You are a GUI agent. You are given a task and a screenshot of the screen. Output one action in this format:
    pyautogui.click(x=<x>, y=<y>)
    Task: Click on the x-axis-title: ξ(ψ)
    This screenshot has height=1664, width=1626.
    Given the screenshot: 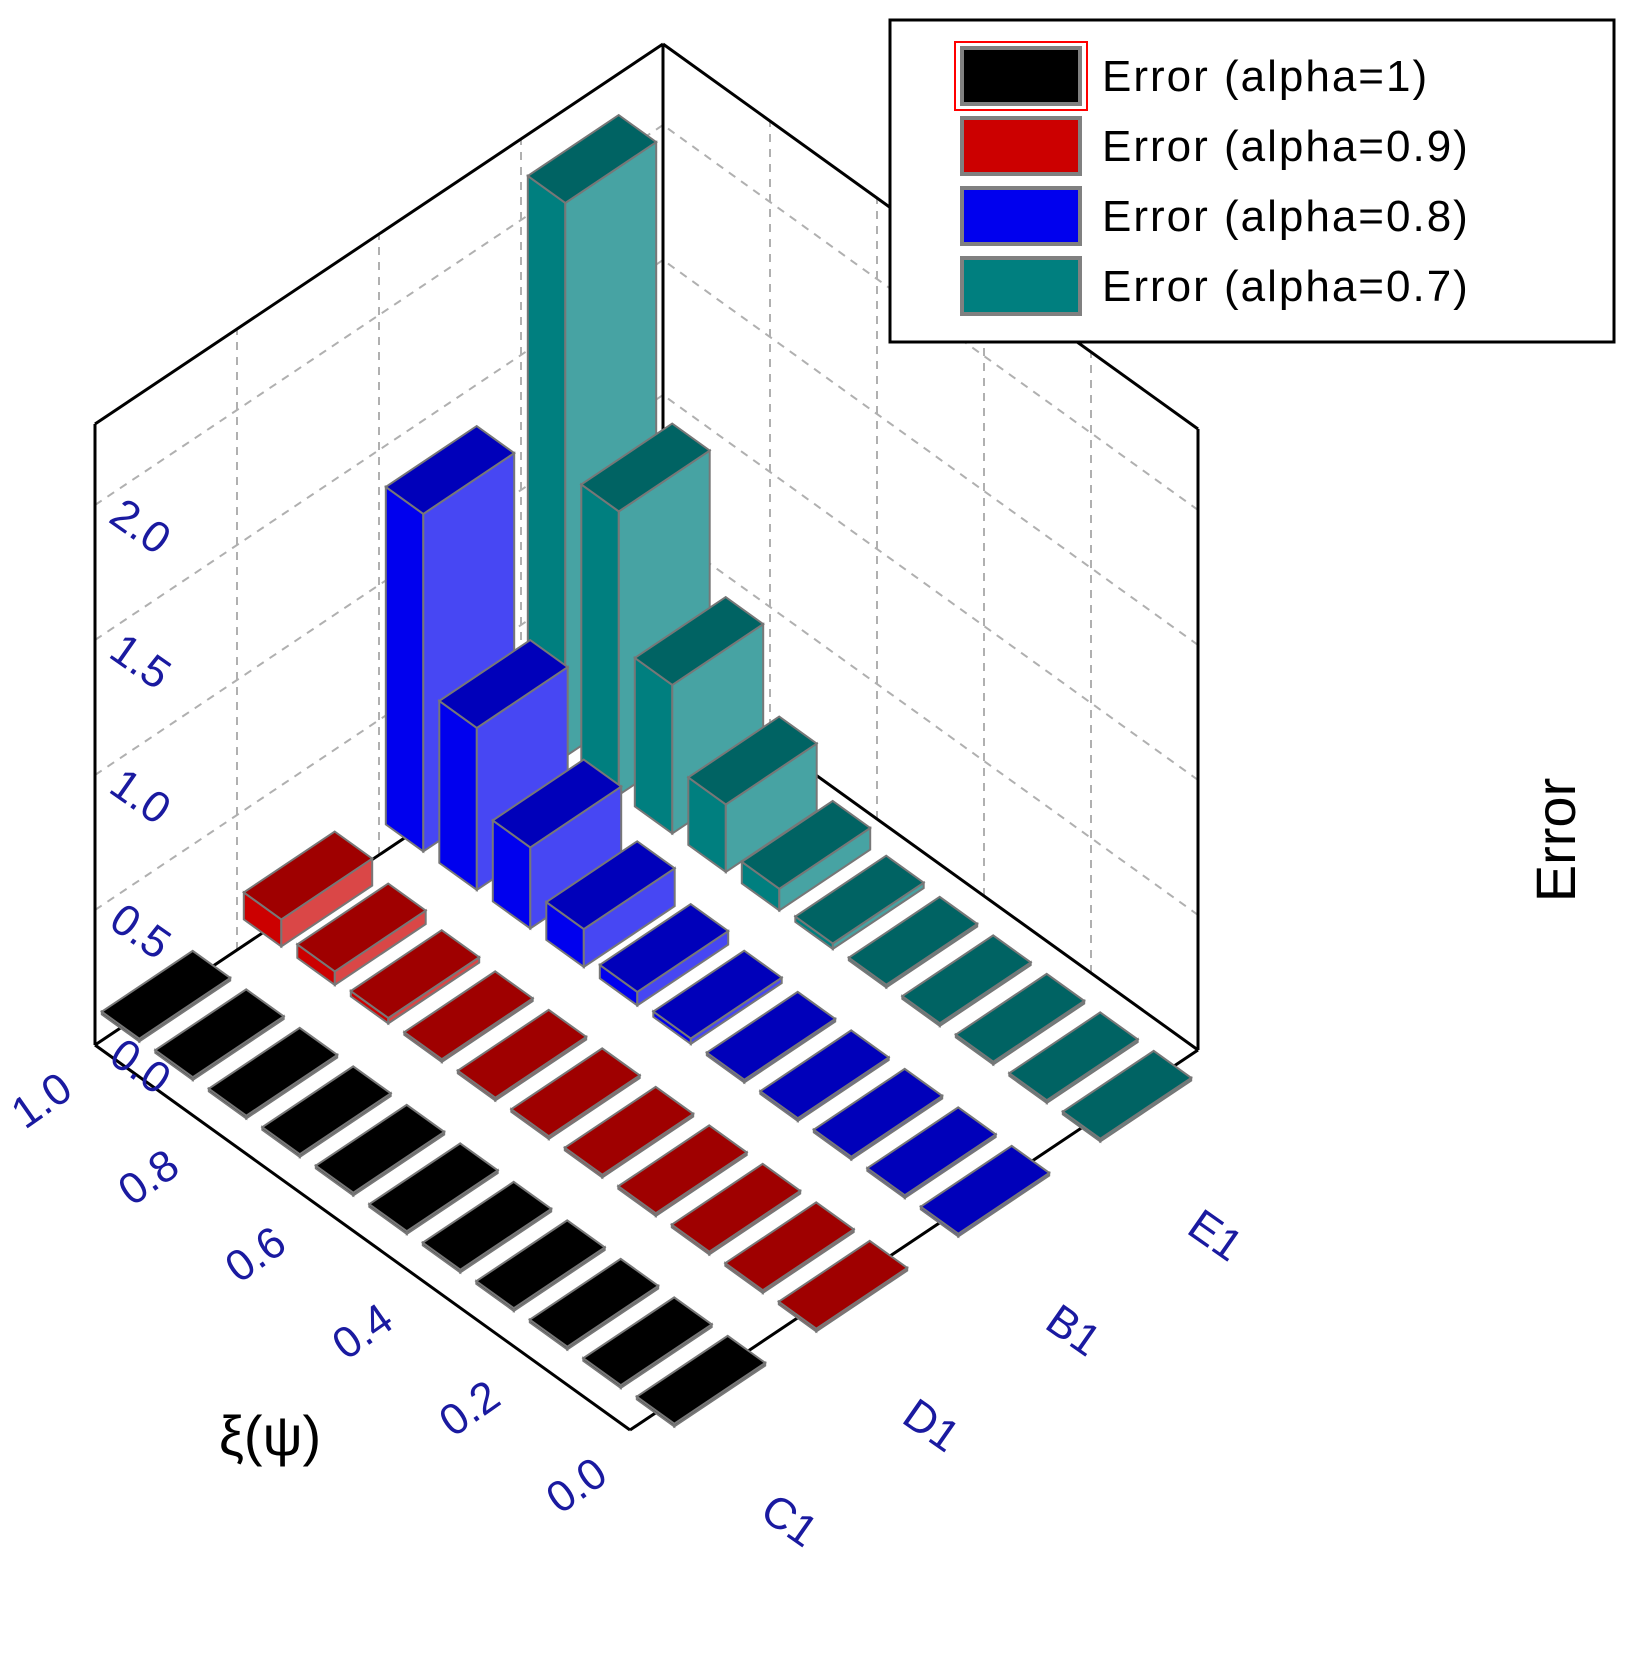 What is the action you would take?
    pyautogui.click(x=270, y=1435)
    